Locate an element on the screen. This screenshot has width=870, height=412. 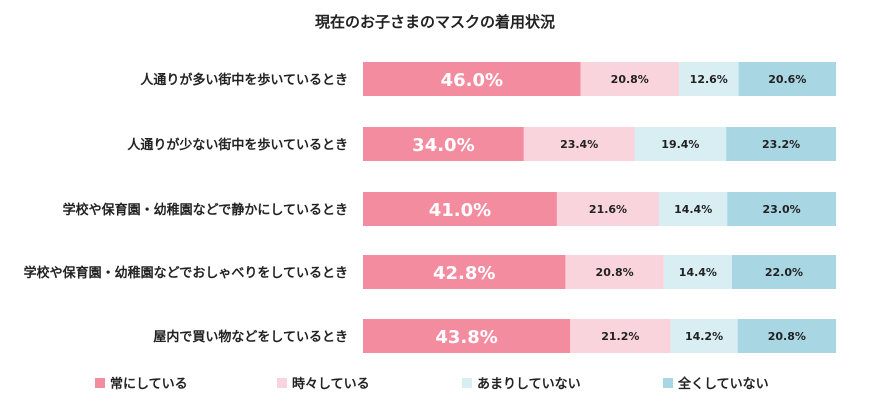
data-label: 41.0% is located at coordinates (460, 210).